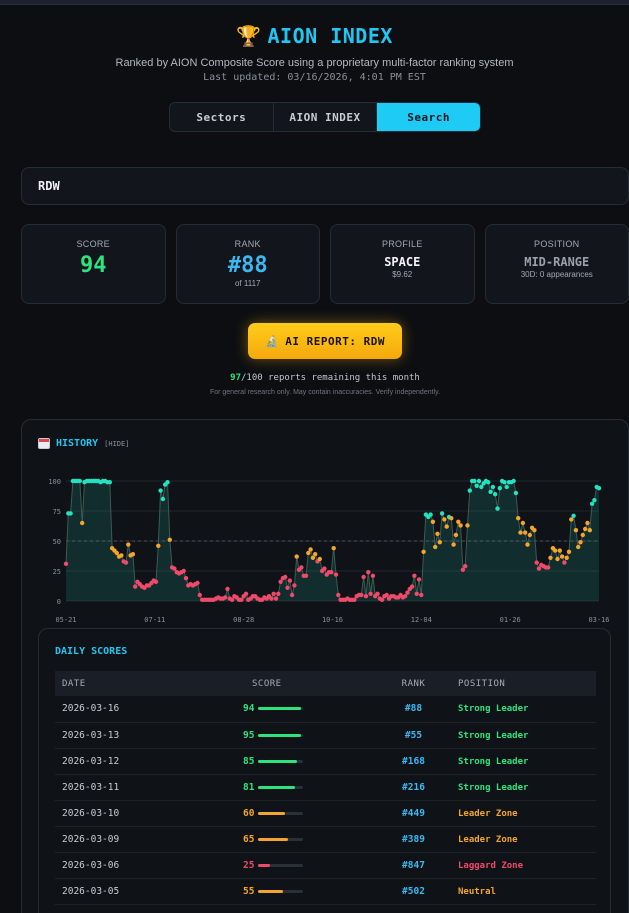 This screenshot has width=629, height=913. Describe the element at coordinates (93, 264) in the screenshot. I see `score-card: SCORE 94` at that location.